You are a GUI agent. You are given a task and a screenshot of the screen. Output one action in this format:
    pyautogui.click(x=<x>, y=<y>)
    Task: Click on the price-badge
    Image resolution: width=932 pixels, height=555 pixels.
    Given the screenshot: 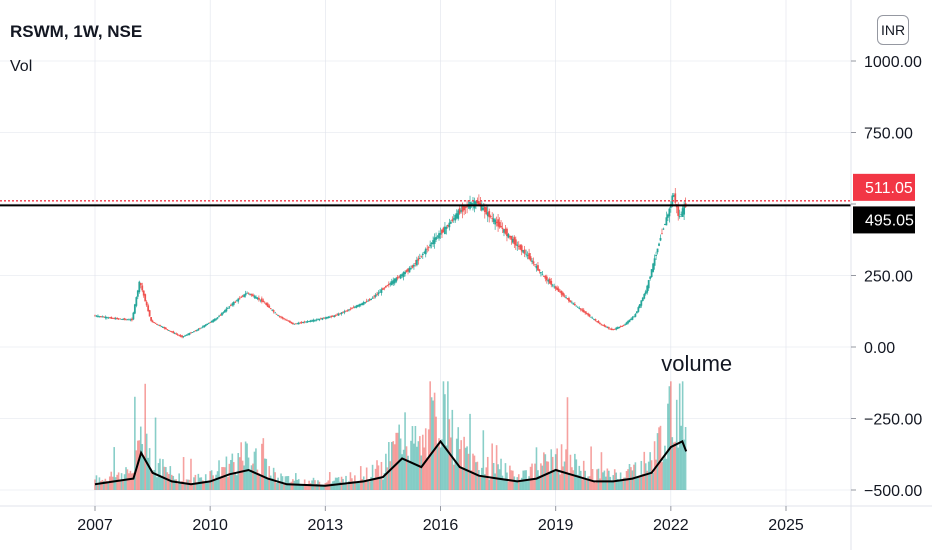 What is the action you would take?
    pyautogui.click(x=884, y=220)
    